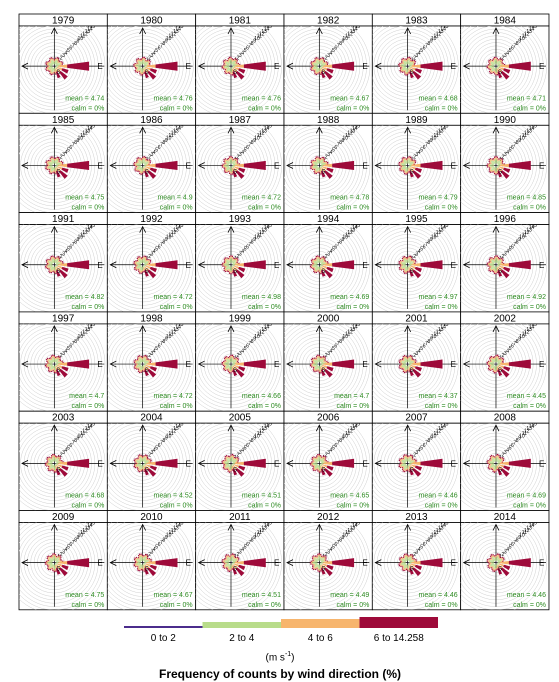  I want to click on arrow-west-icon, so click(113, 265).